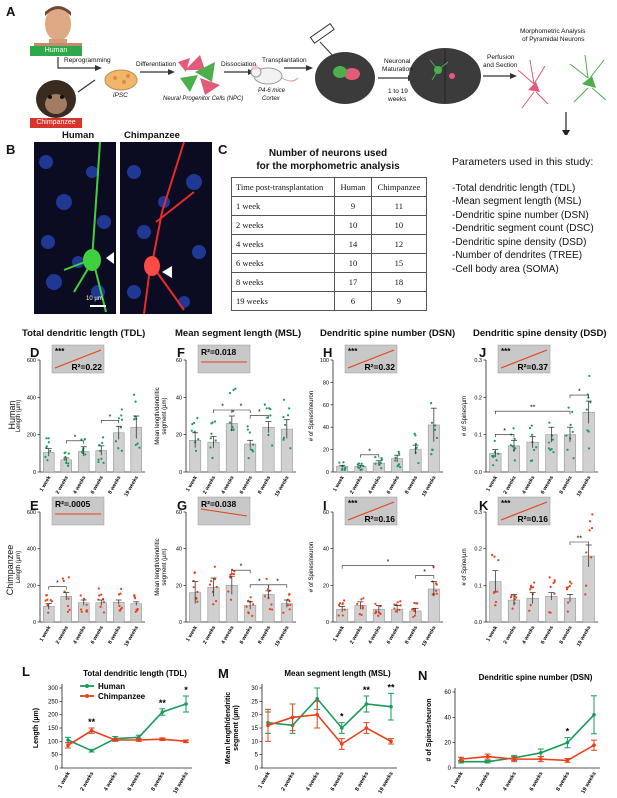  Describe the element at coordinates (122, 696) in the screenshot. I see `legend-label: Chimpanzee` at that location.